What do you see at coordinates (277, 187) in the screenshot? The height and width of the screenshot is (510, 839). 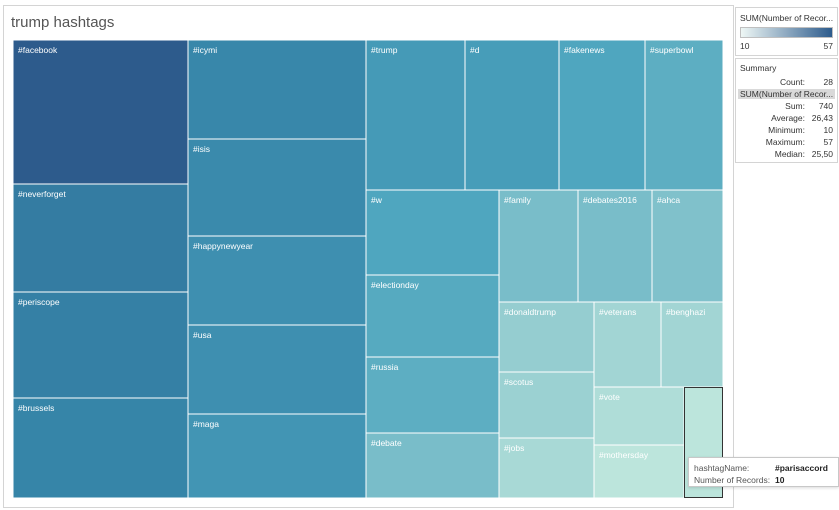 I see `tile-isis` at bounding box center [277, 187].